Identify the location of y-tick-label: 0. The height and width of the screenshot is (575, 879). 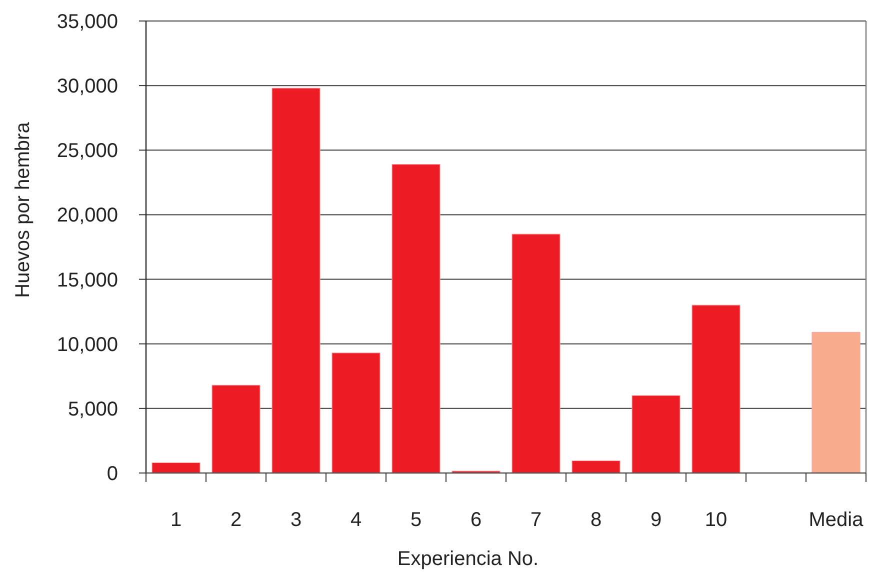
(112, 474).